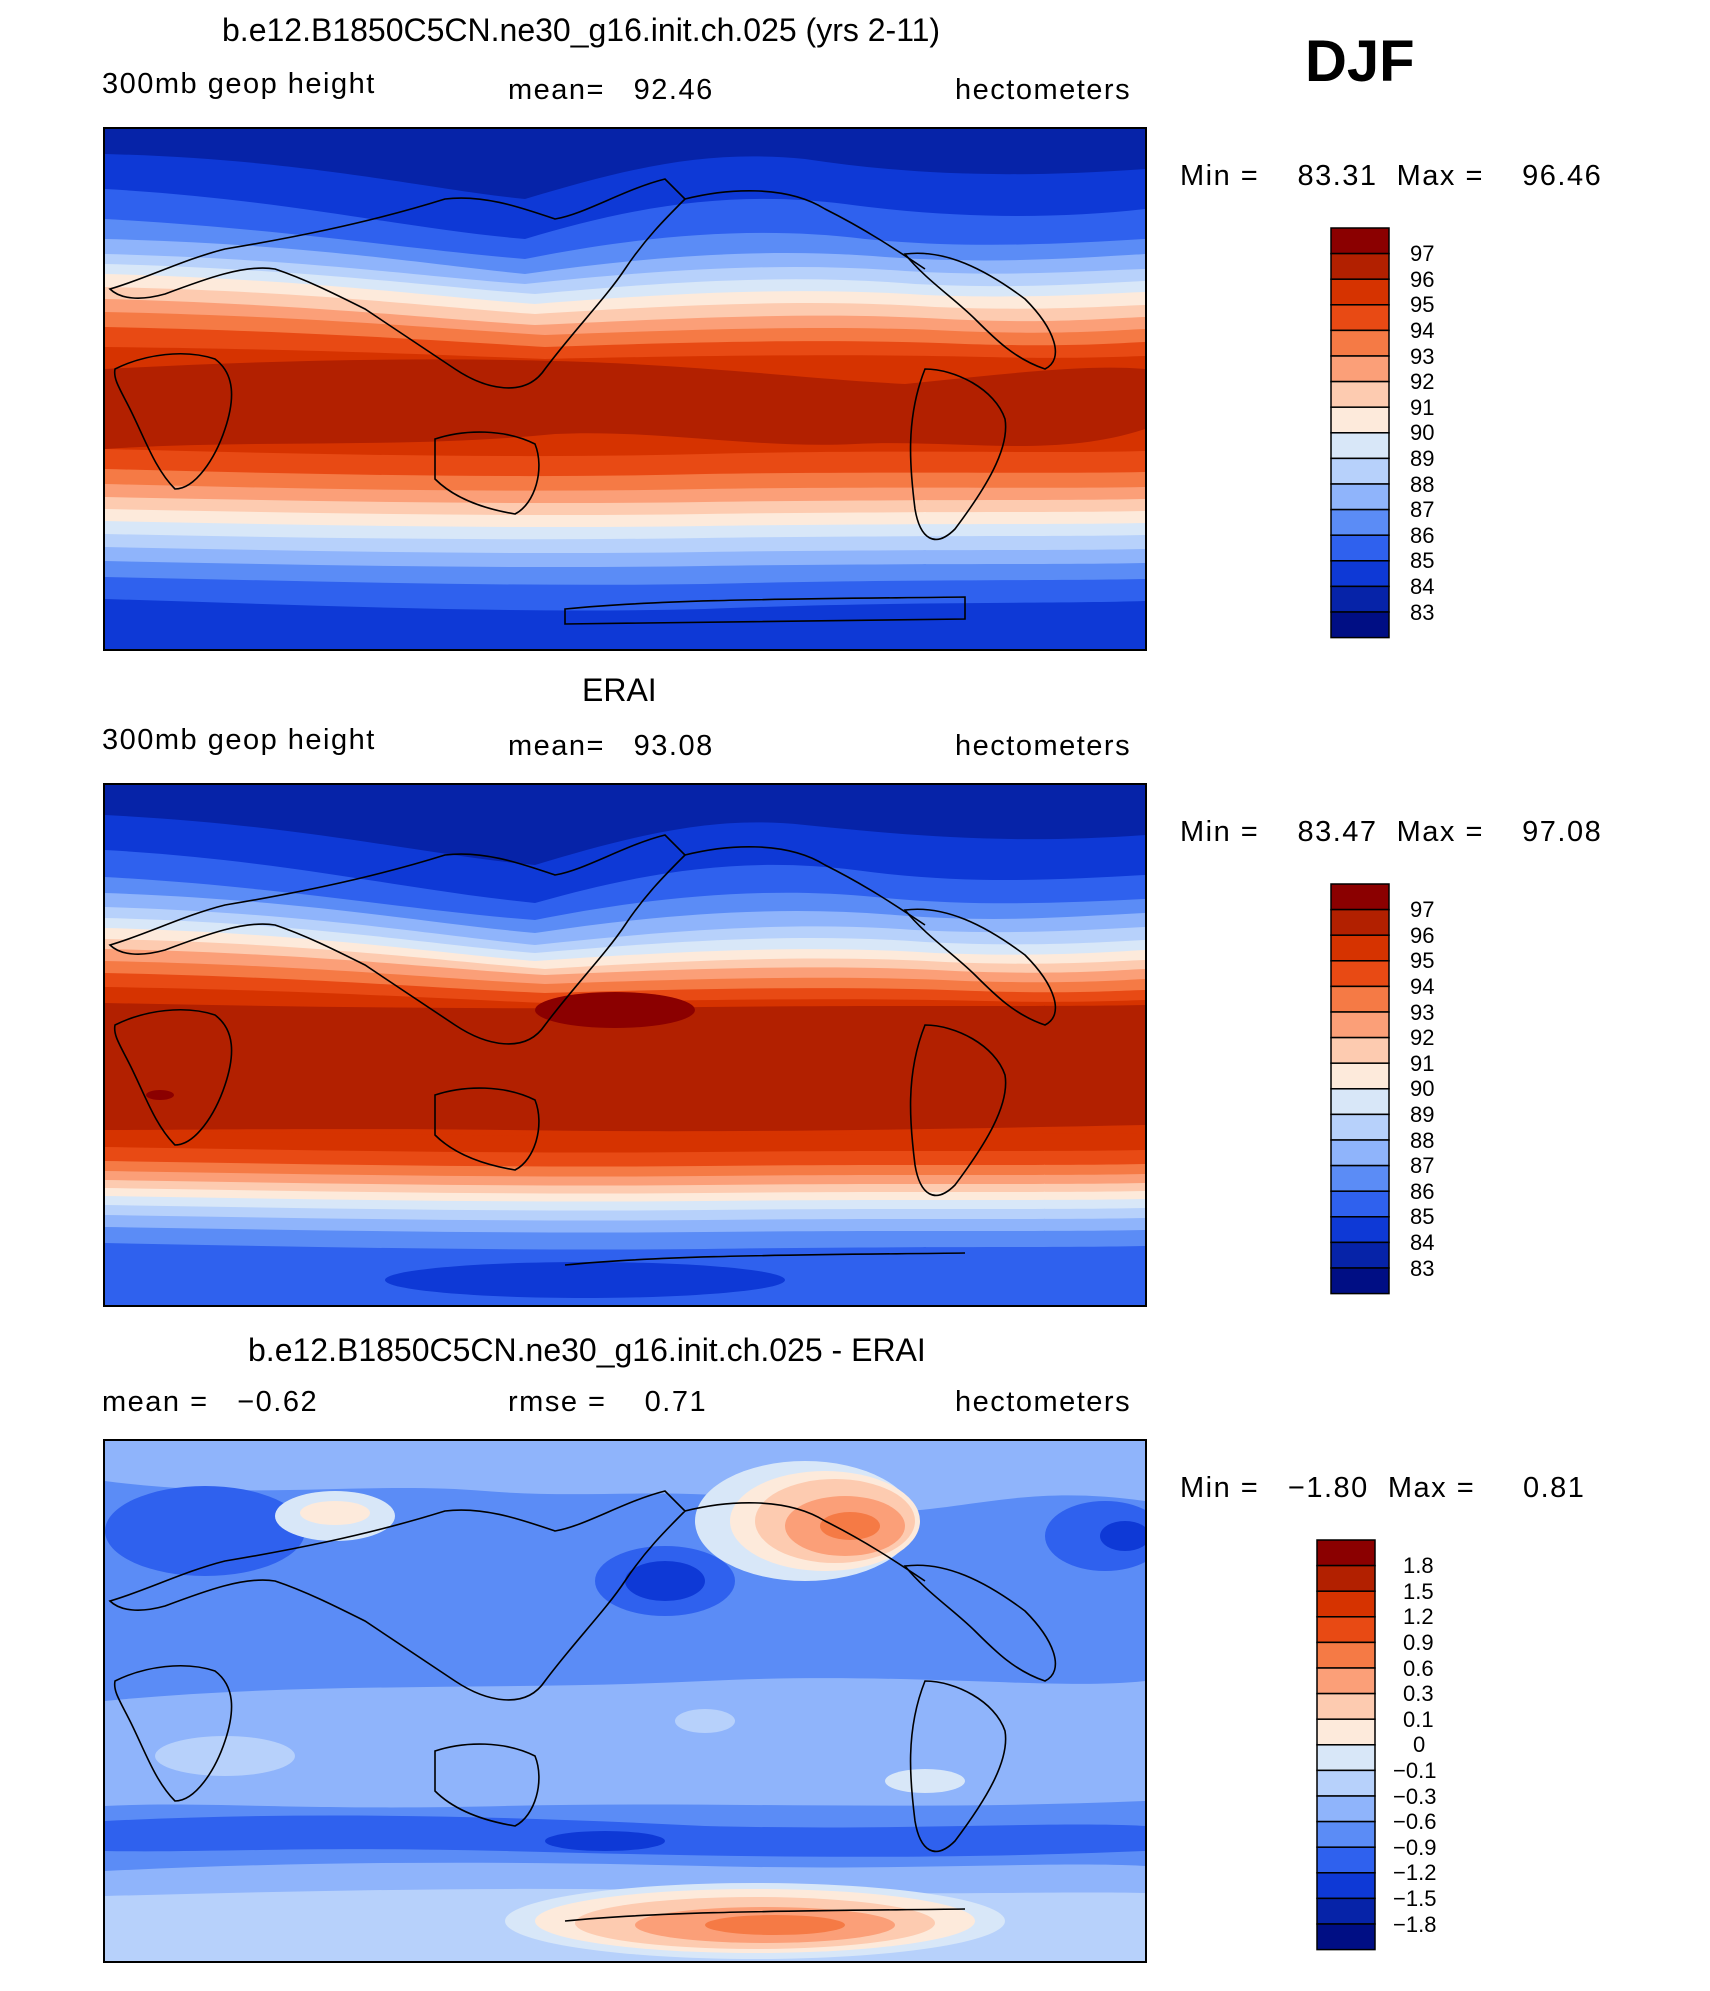  I want to click on colorbar-tick: −1.5, so click(1415, 1898).